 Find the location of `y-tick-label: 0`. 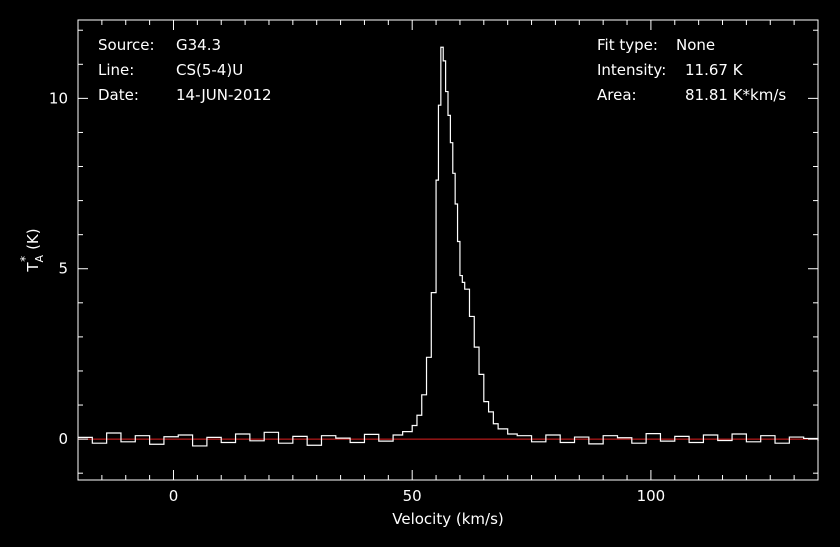

y-tick-label: 0 is located at coordinates (63, 439).